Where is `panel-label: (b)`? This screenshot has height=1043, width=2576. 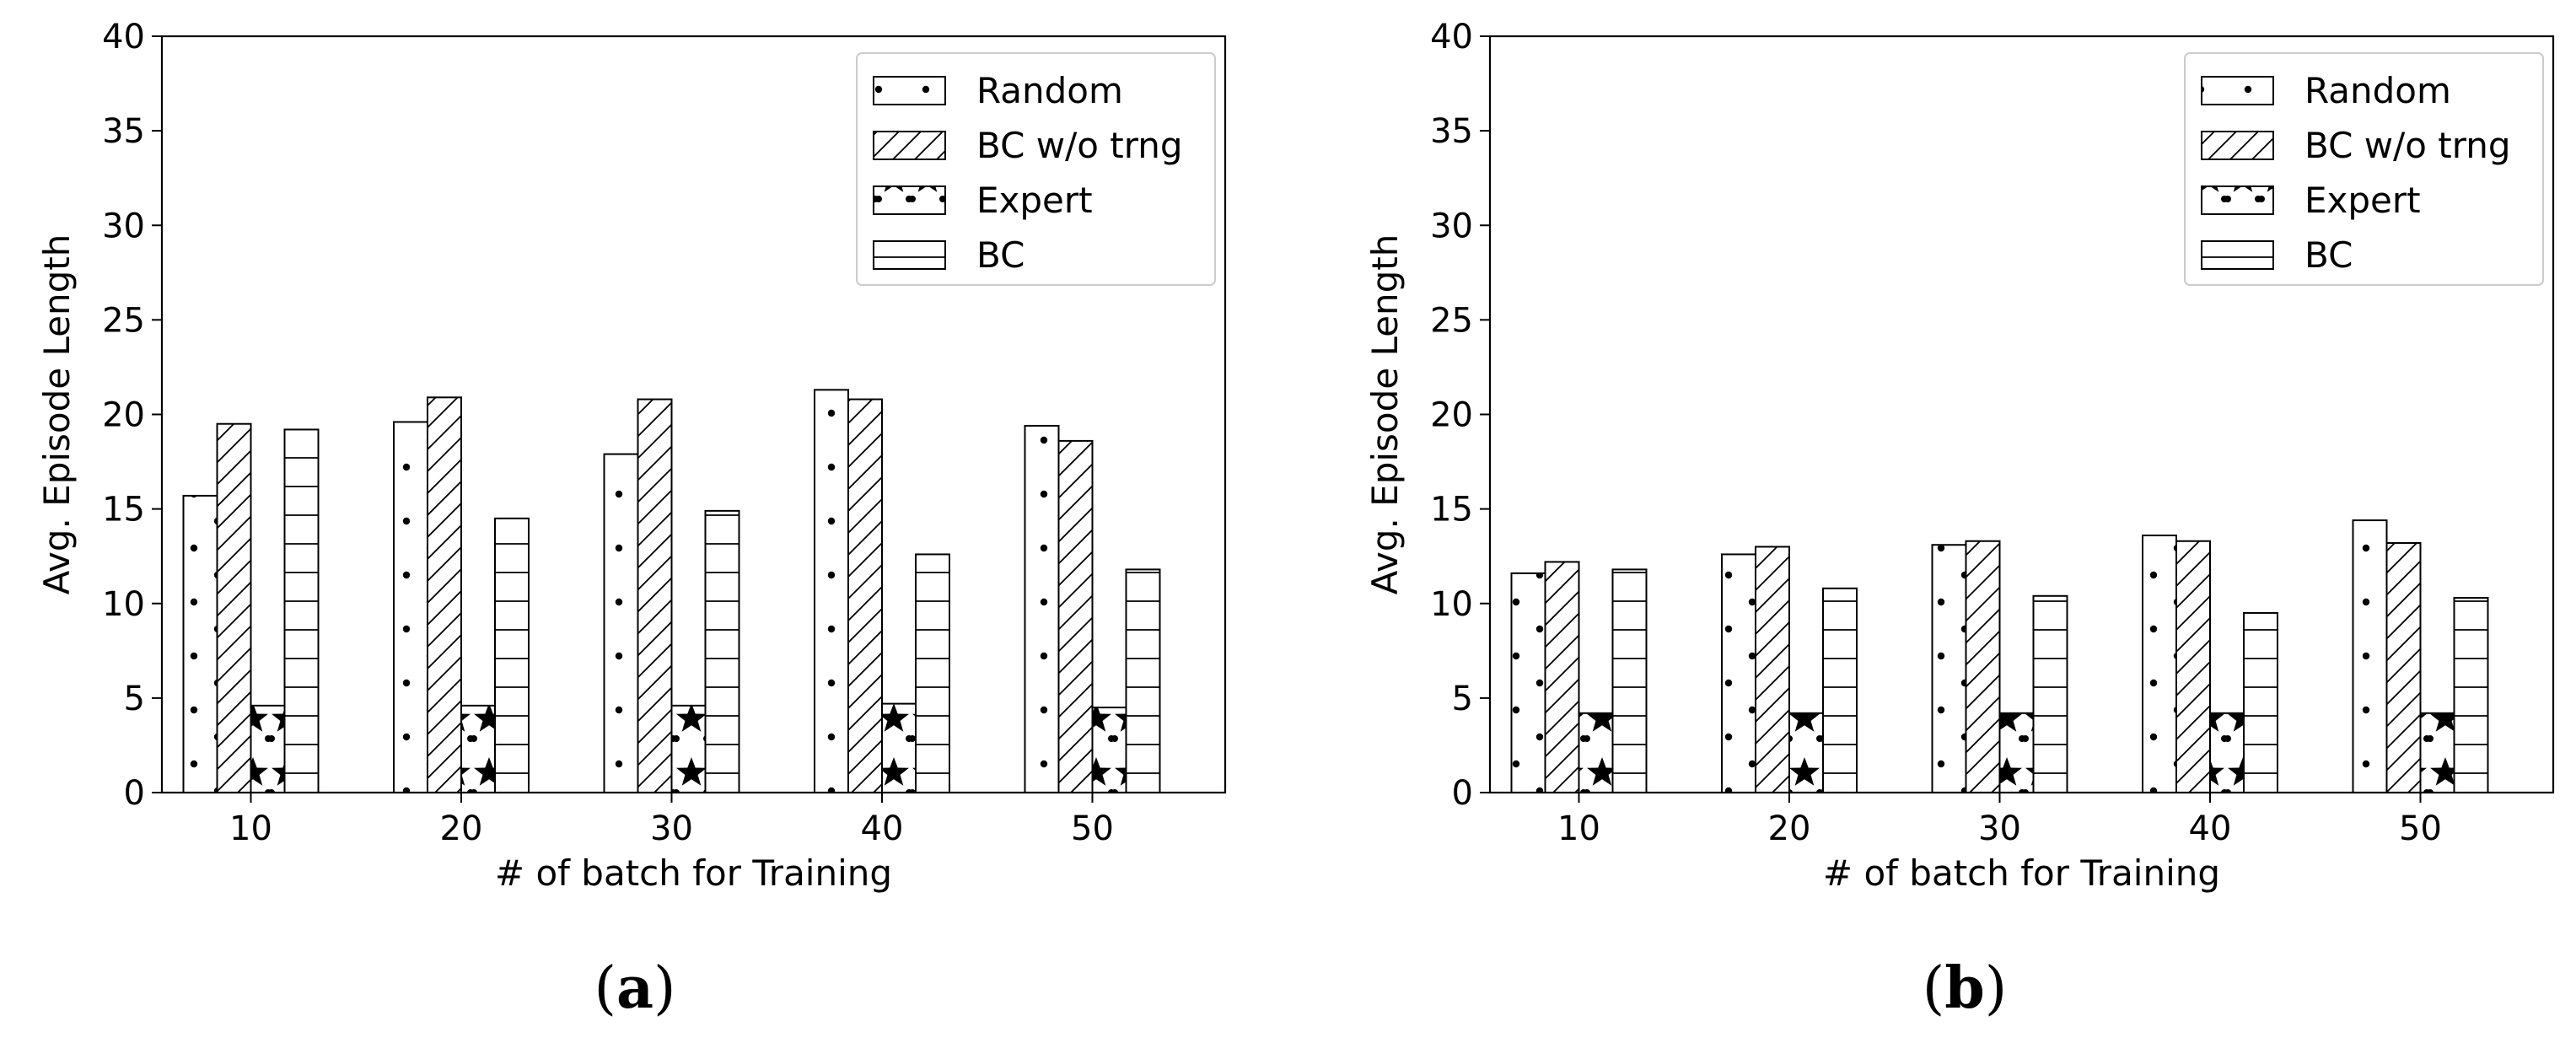 panel-label: (b) is located at coordinates (1966, 988).